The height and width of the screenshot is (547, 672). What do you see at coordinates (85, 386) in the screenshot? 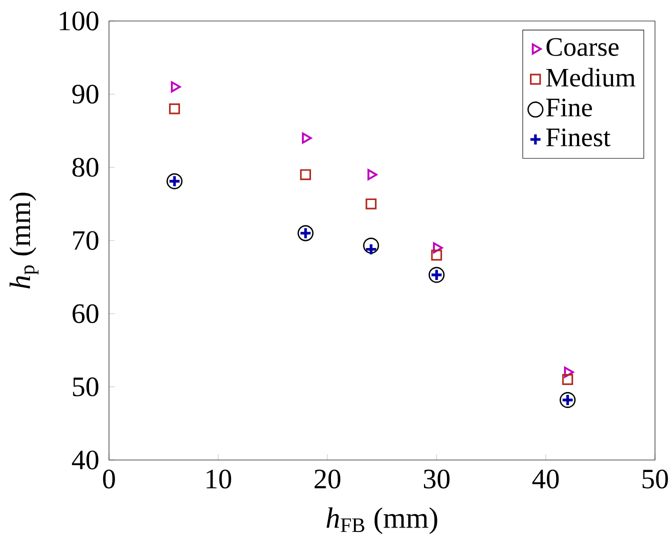
I see `y-tick-label: 50` at bounding box center [85, 386].